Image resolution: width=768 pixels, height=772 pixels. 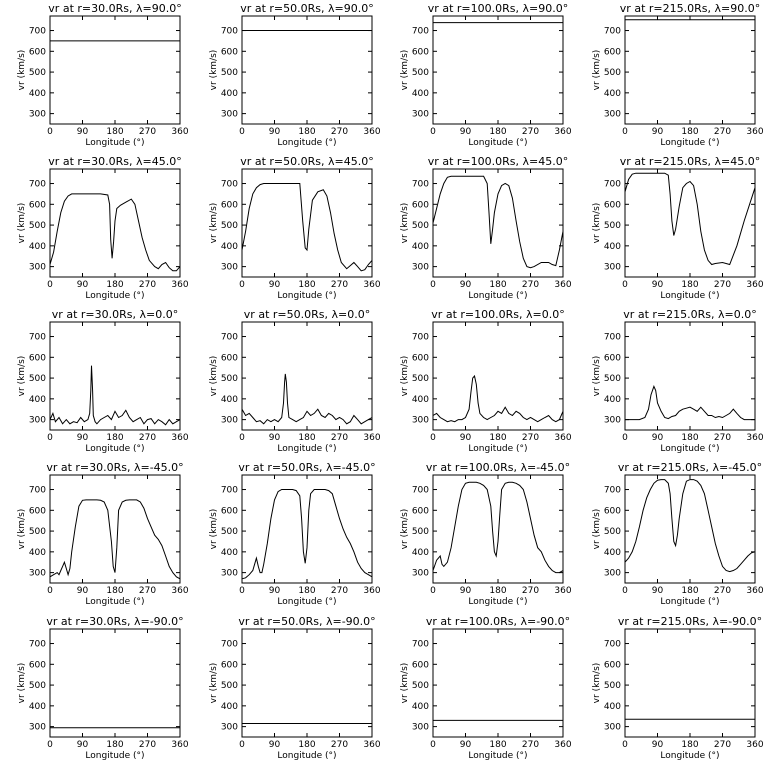 I want to click on panel-title: vr at r=215.0Rs, λ=90.0°, so click(x=690, y=8).